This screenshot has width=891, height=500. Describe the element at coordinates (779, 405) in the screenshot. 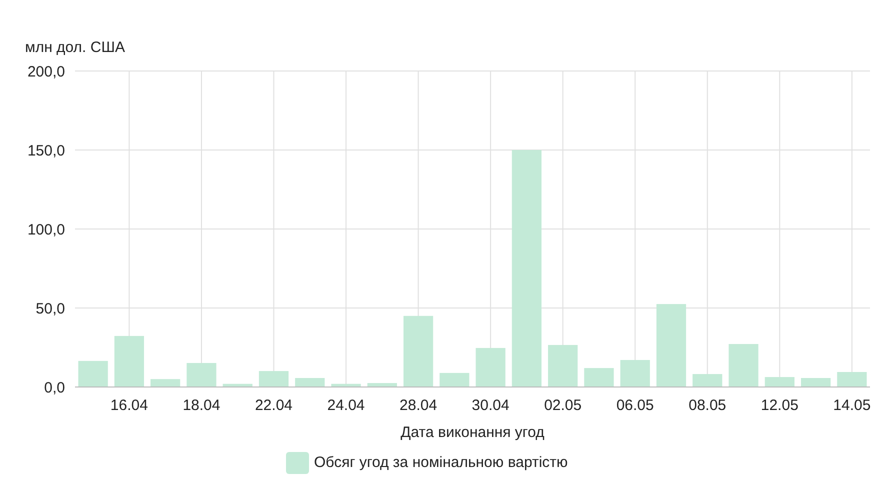

I see `x-tick-label: 12.05` at that location.